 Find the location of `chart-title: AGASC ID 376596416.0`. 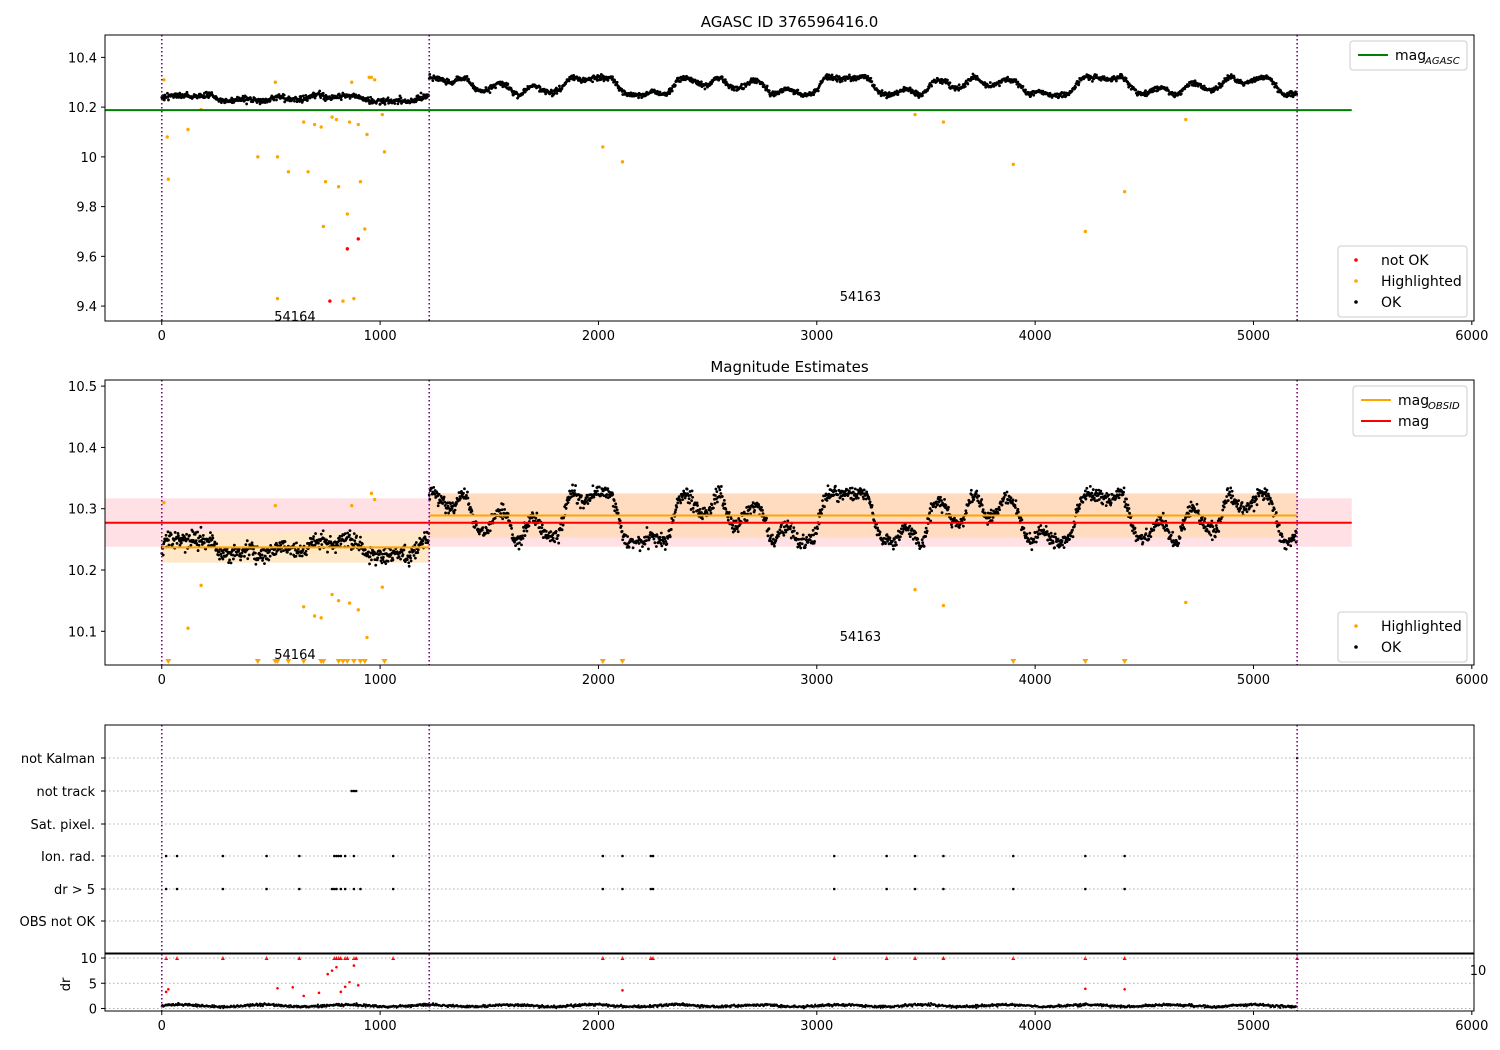

chart-title: AGASC ID 376596416.0 is located at coordinates (790, 22).